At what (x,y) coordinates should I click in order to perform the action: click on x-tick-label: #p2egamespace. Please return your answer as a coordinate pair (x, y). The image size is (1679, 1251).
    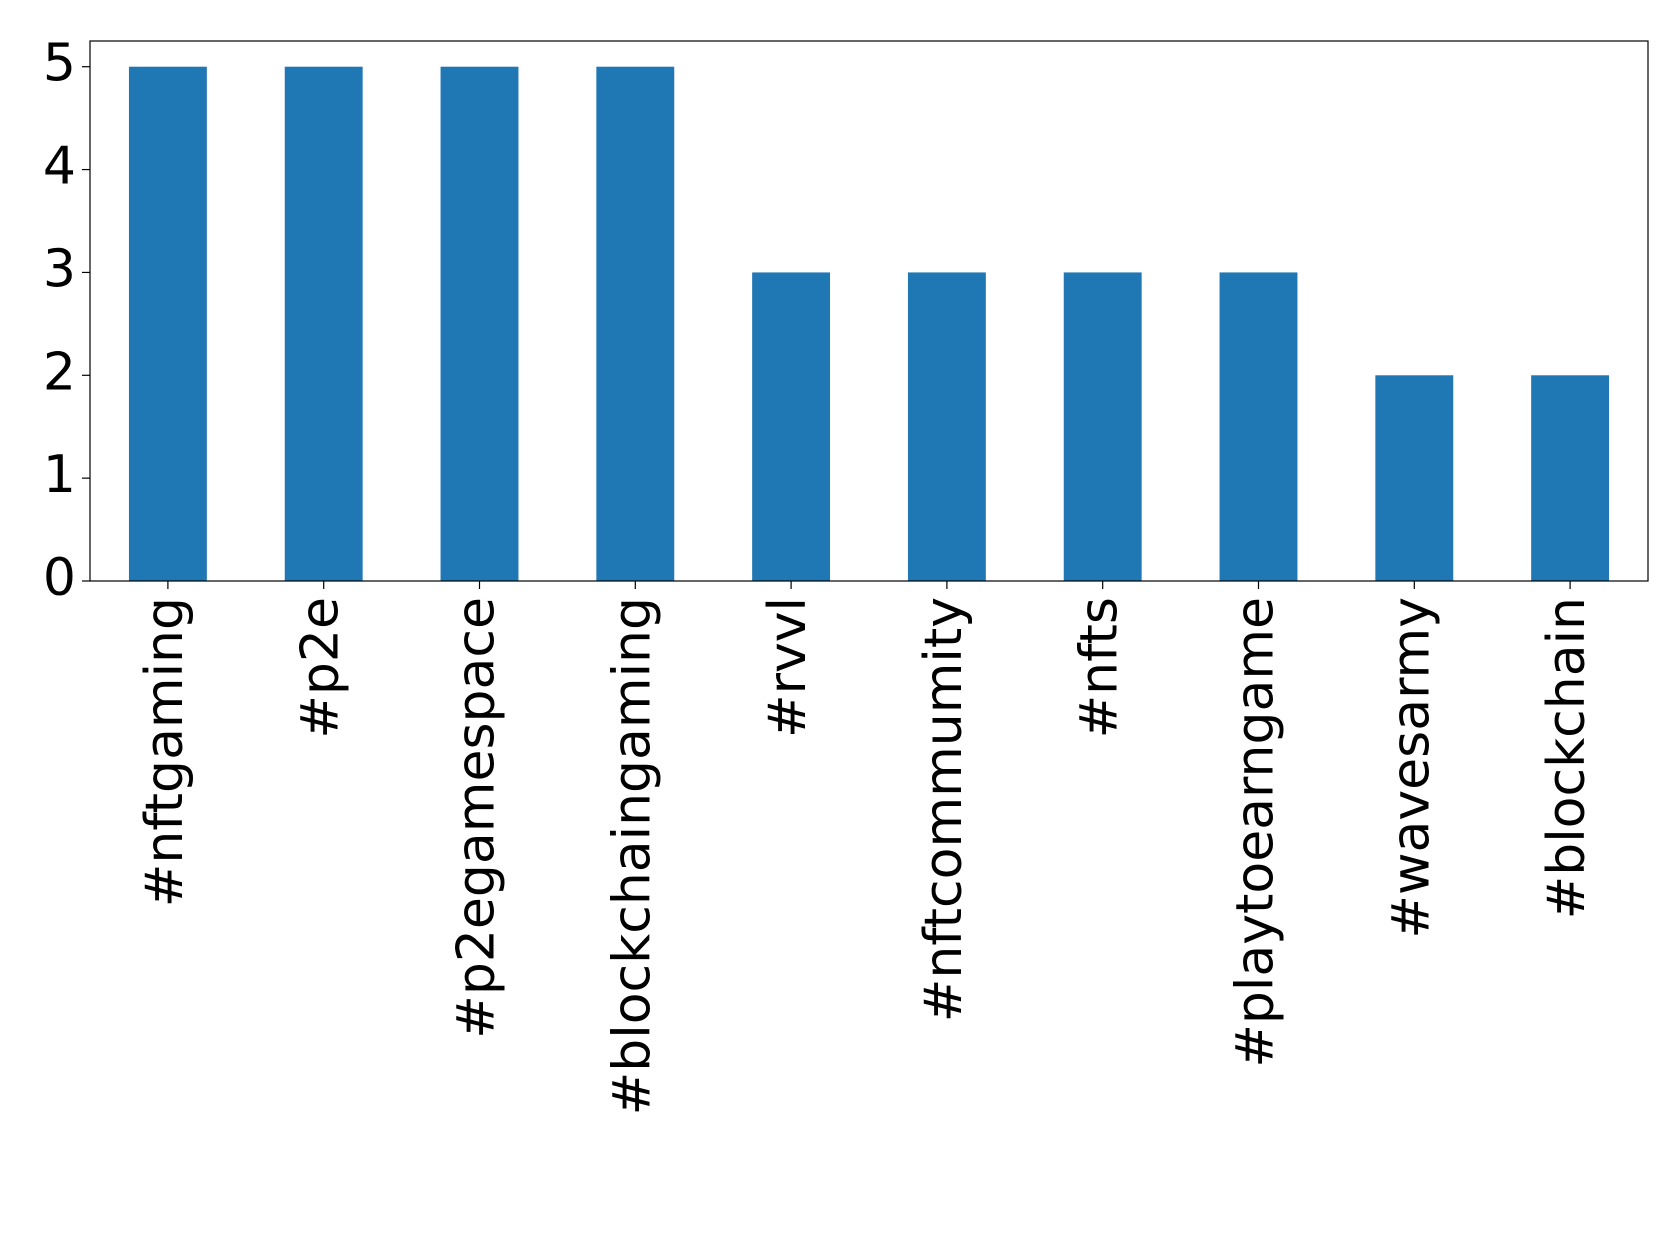
    Looking at the image, I should click on (477, 818).